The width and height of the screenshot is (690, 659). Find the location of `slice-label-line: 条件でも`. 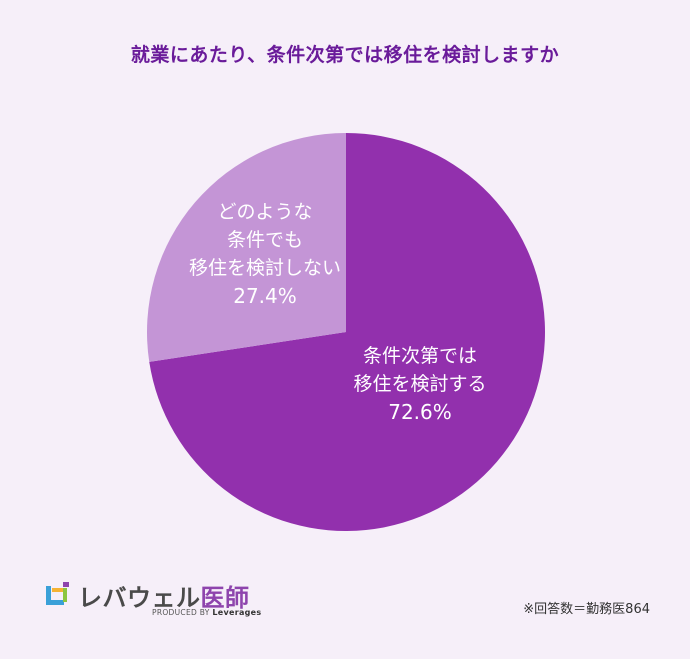

slice-label-line: 条件でも is located at coordinates (264, 240).